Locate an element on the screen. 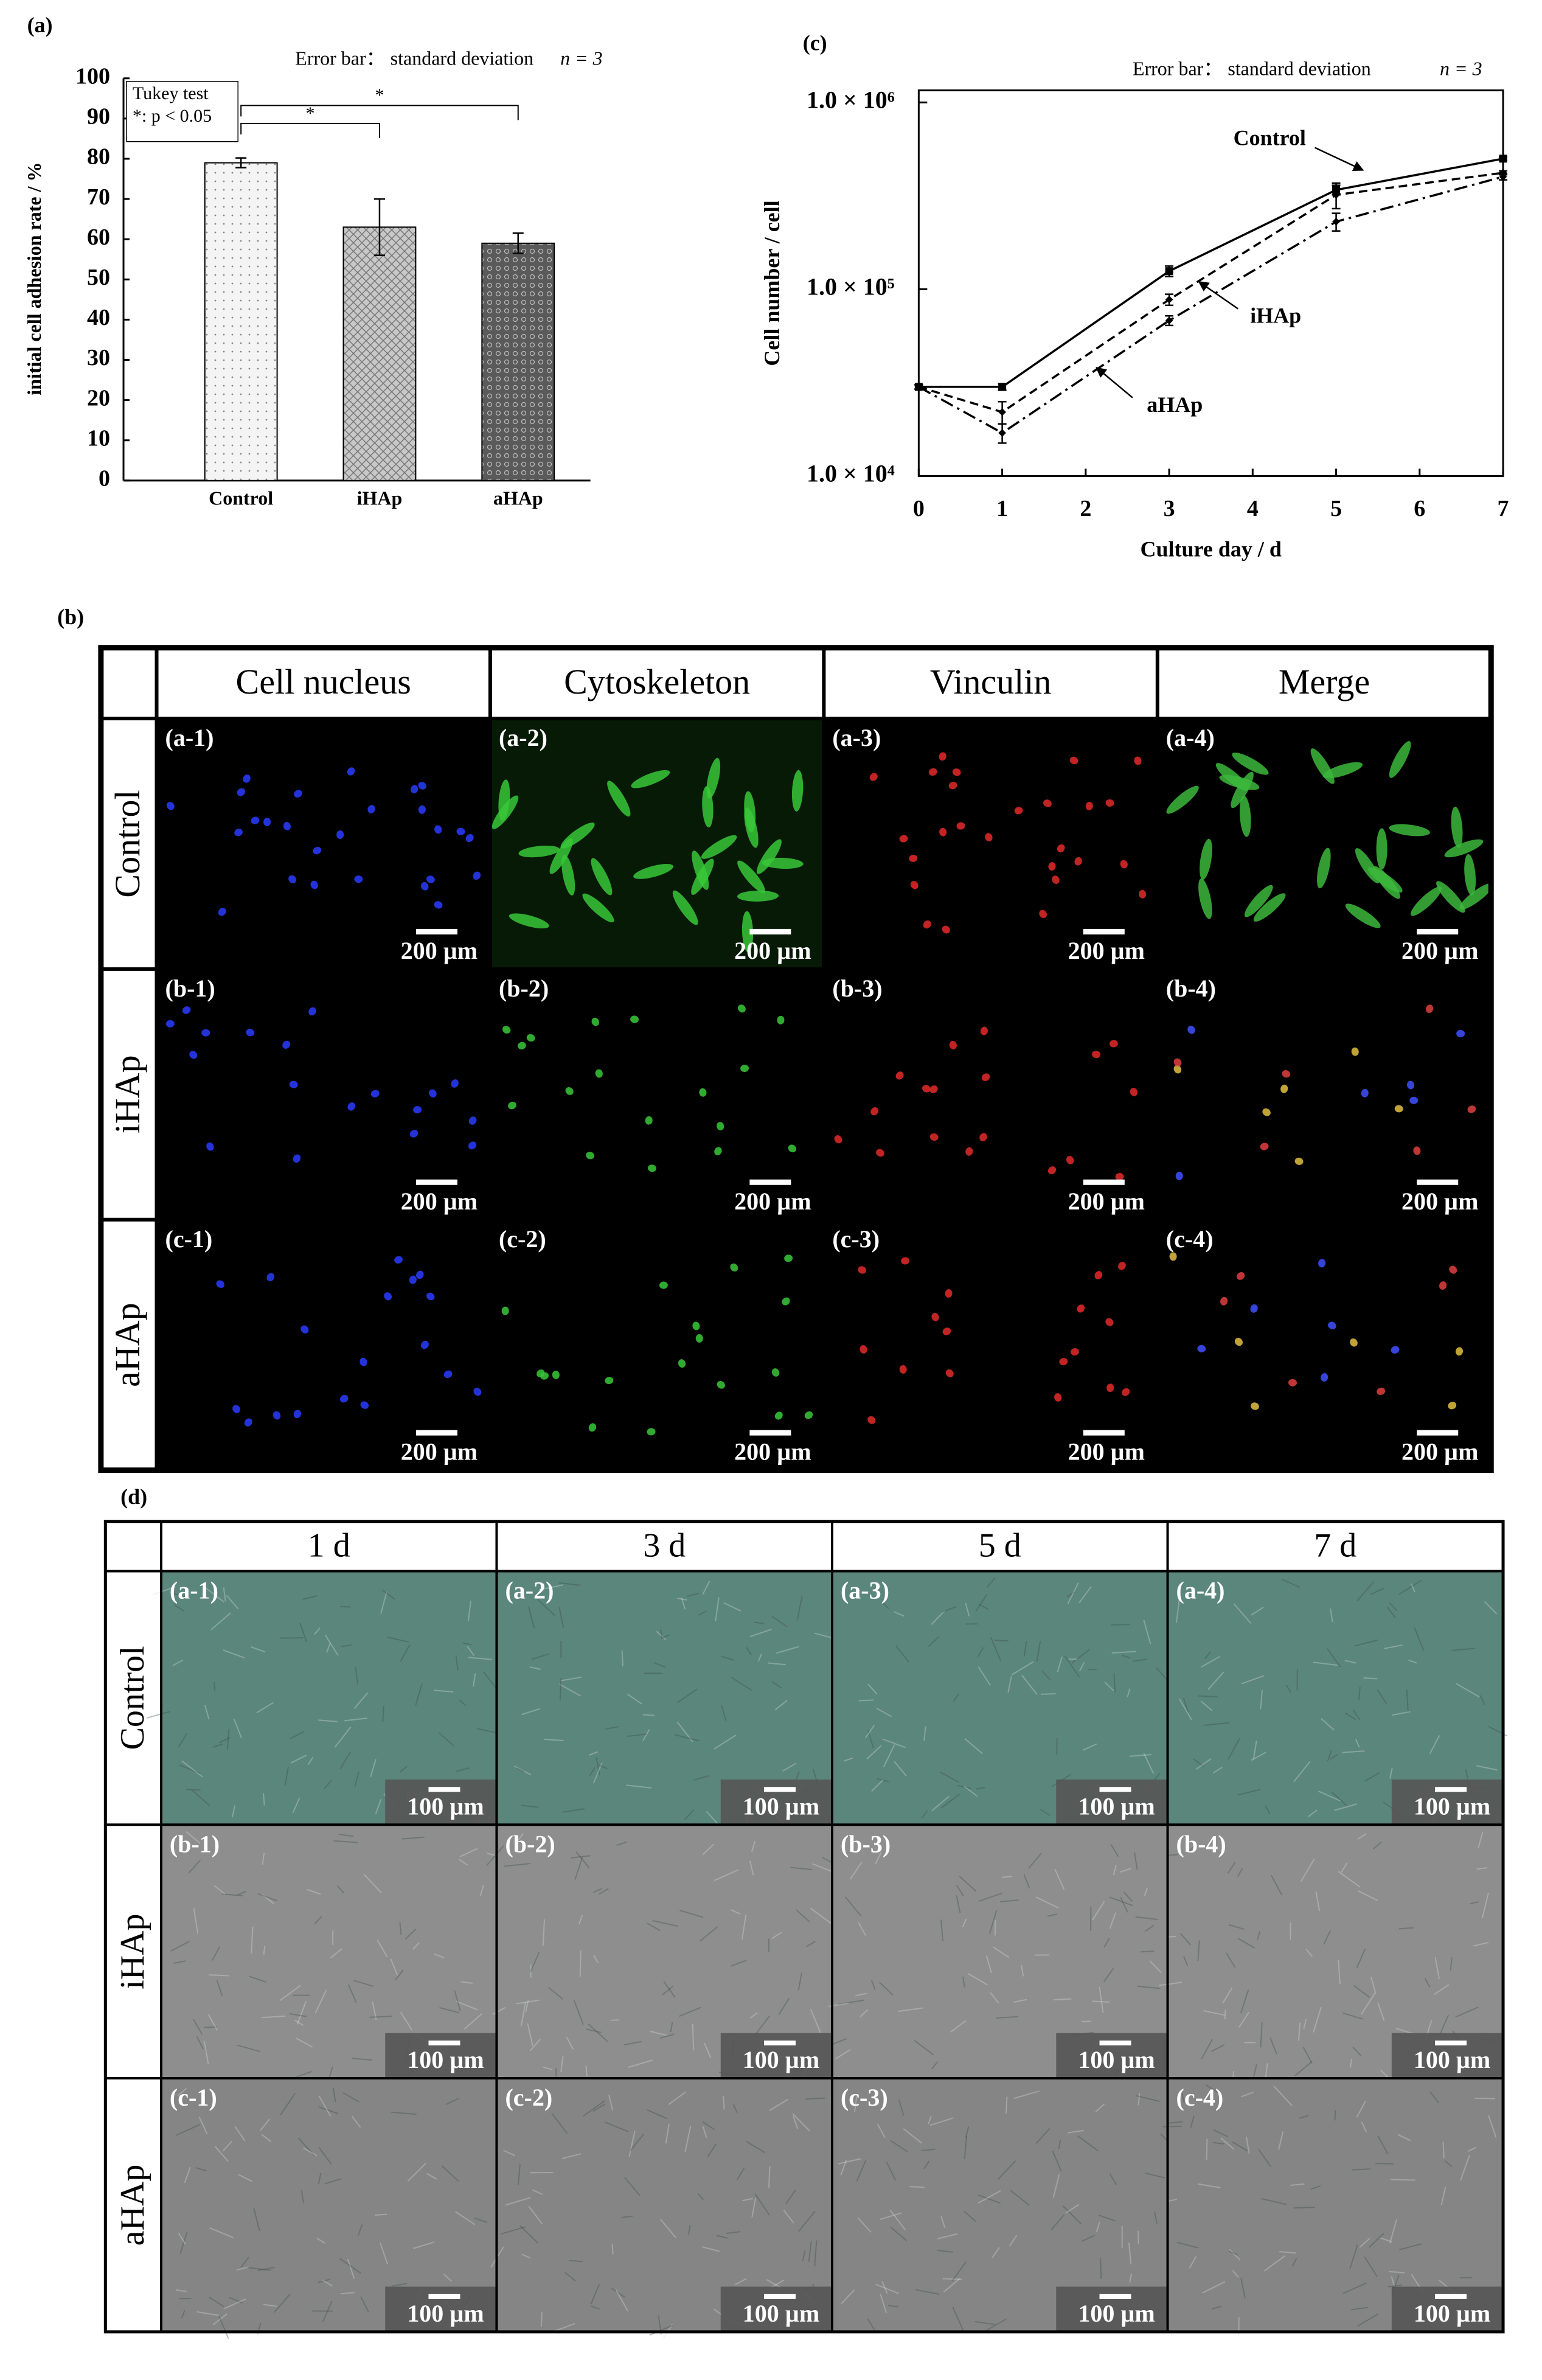  column-header: Cytoskeleton is located at coordinates (657, 681).